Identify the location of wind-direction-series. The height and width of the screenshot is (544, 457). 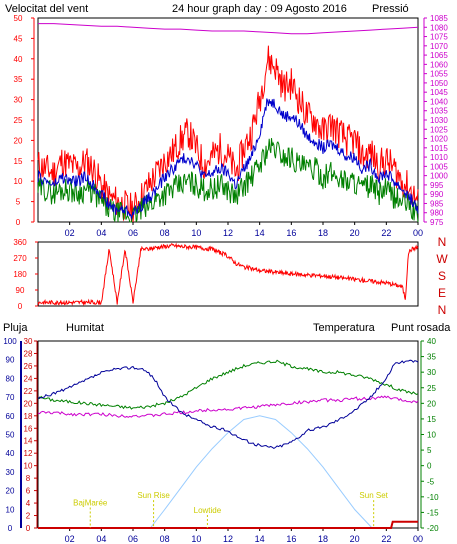
(228, 274).